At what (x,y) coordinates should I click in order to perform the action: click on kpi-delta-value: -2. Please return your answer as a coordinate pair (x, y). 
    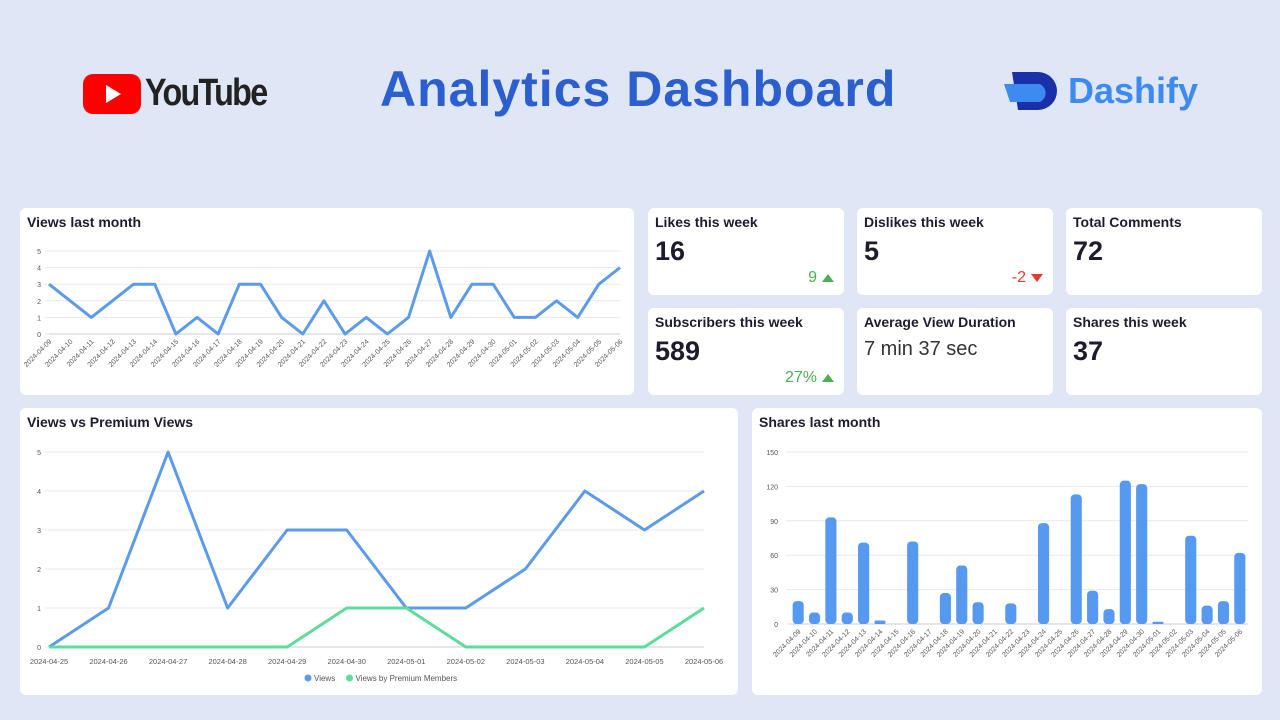
    Looking at the image, I should click on (1018, 277).